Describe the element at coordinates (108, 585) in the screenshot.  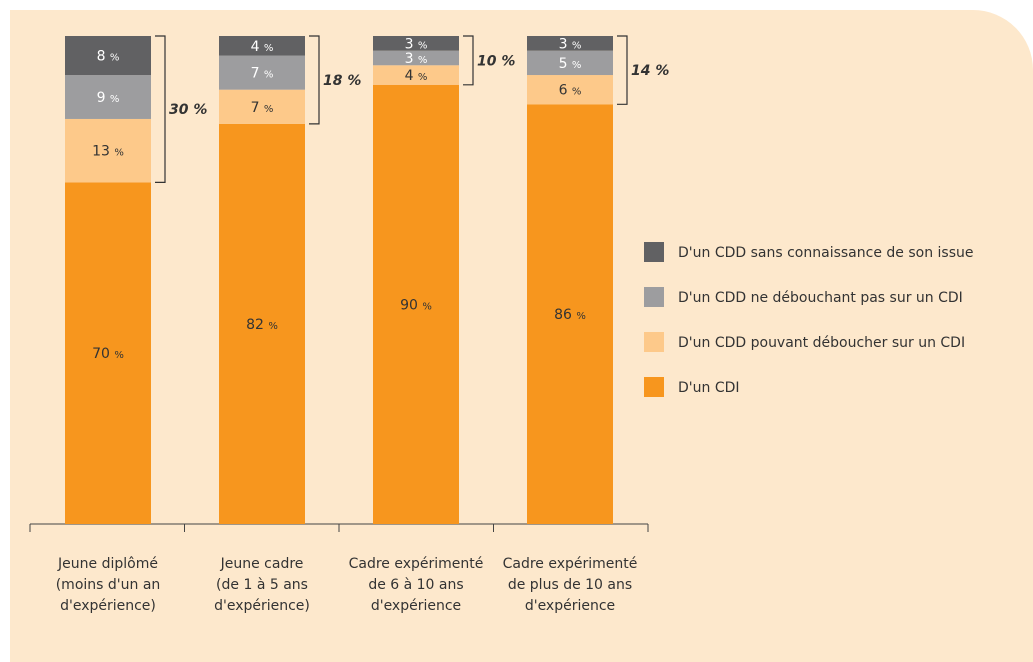
I see `category-label: (moins d'un an` at that location.